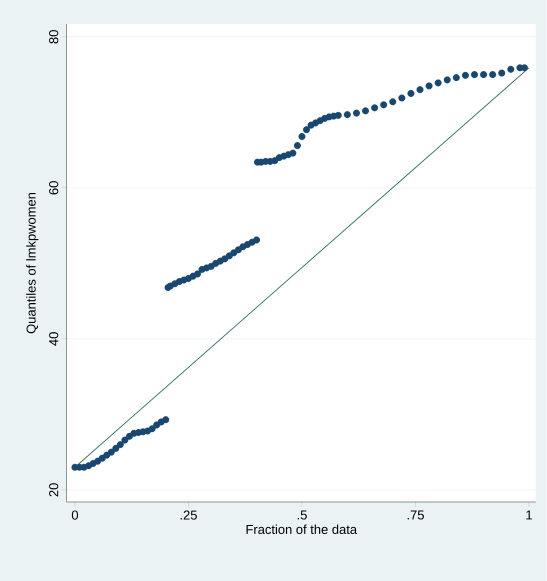 This screenshot has width=547, height=581. I want to click on y-tick-label: 80, so click(53, 37).